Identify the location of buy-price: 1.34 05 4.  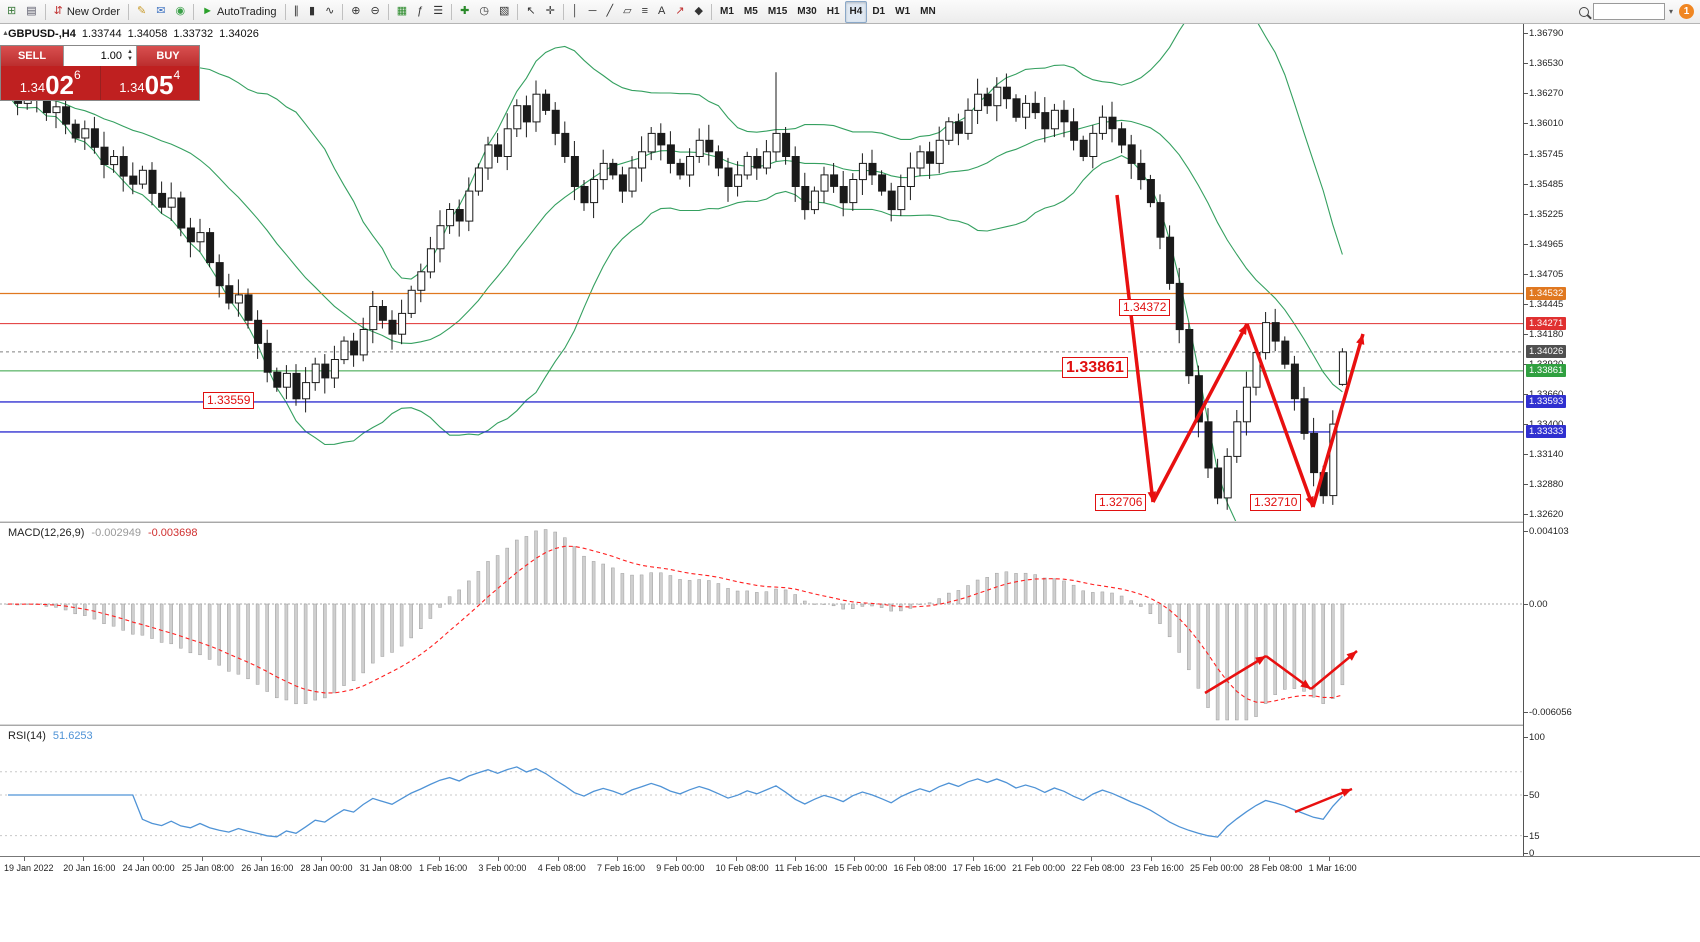
(150, 83).